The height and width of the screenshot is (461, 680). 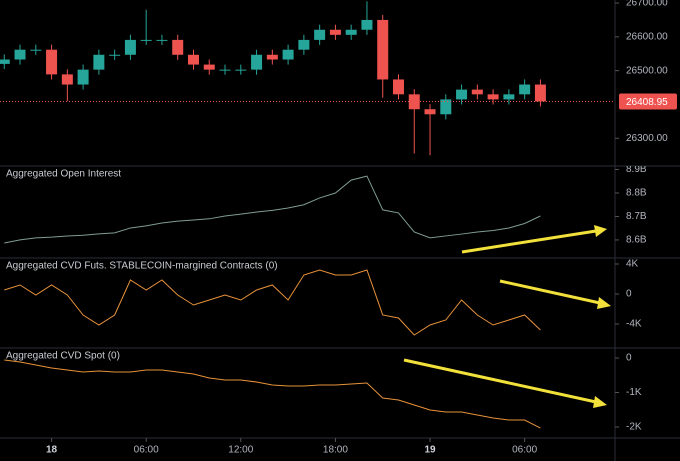 I want to click on x-tick-label: 19, so click(x=430, y=450).